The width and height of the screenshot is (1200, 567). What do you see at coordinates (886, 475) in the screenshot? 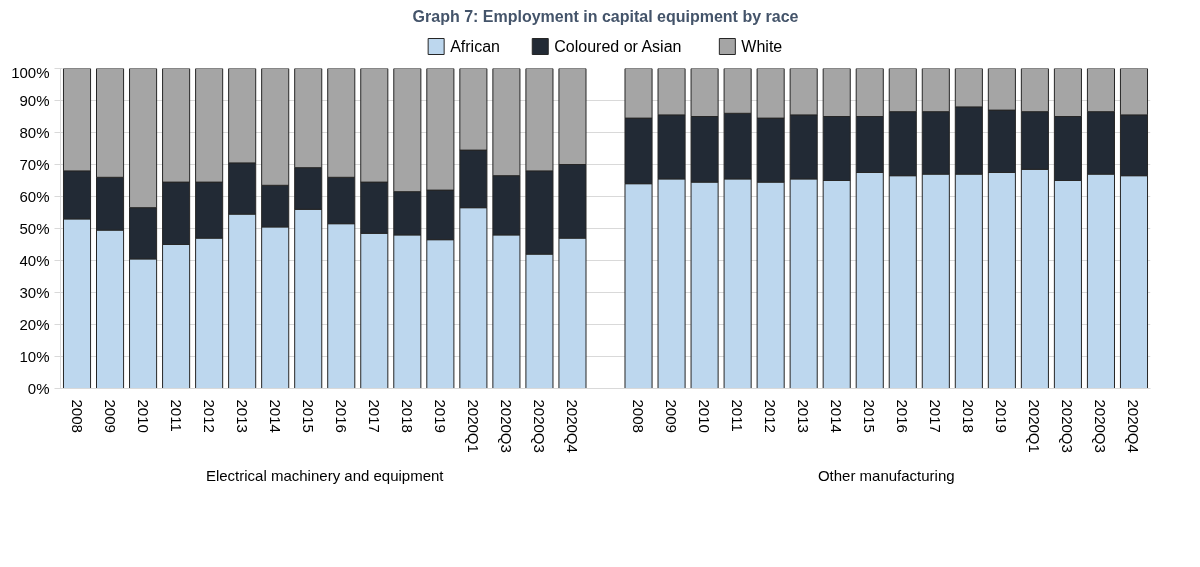
I see `text: Other manufacturing` at bounding box center [886, 475].